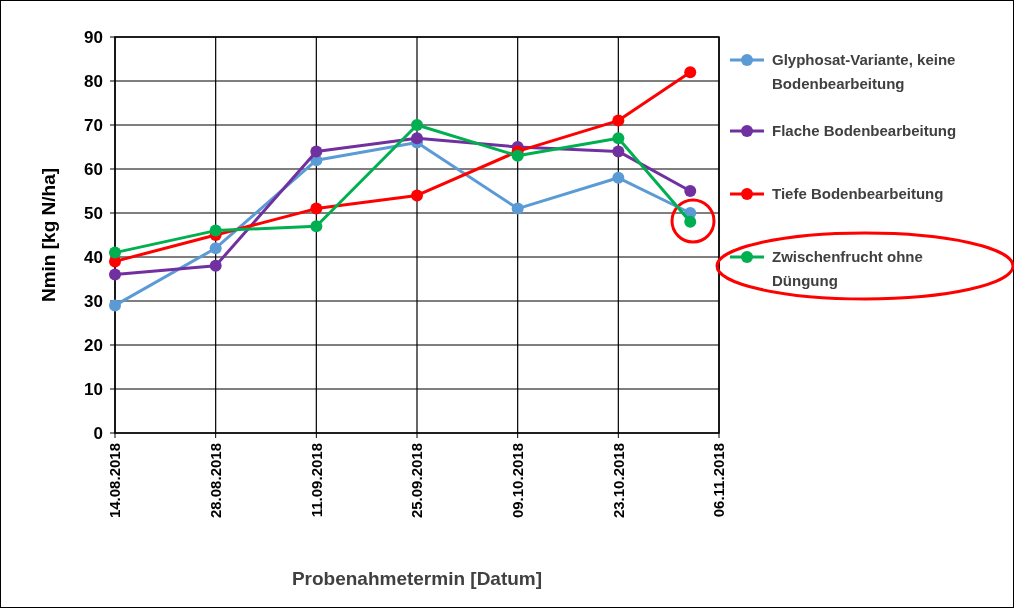 The image size is (1014, 608). I want to click on y-tick-label: 0, so click(98, 433).